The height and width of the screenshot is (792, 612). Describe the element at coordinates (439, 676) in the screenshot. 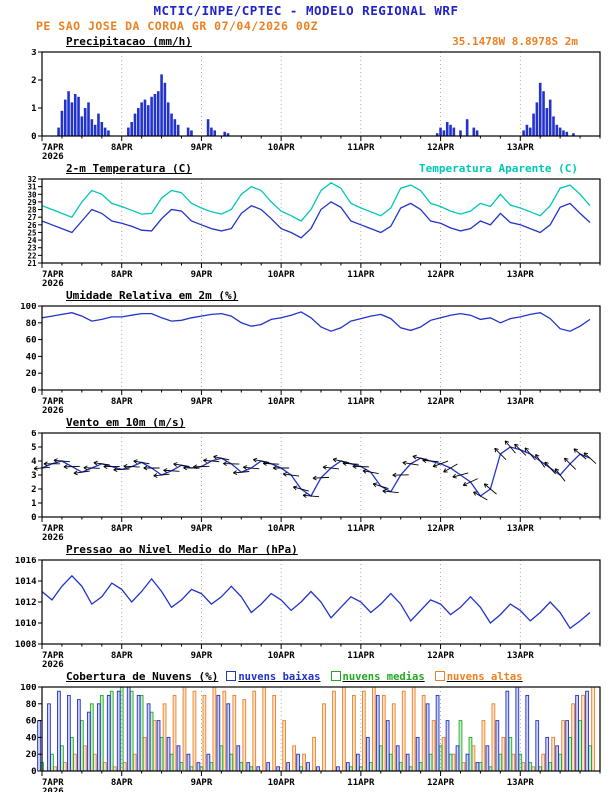

I see `nuvens-altas-swatch-icon` at that location.